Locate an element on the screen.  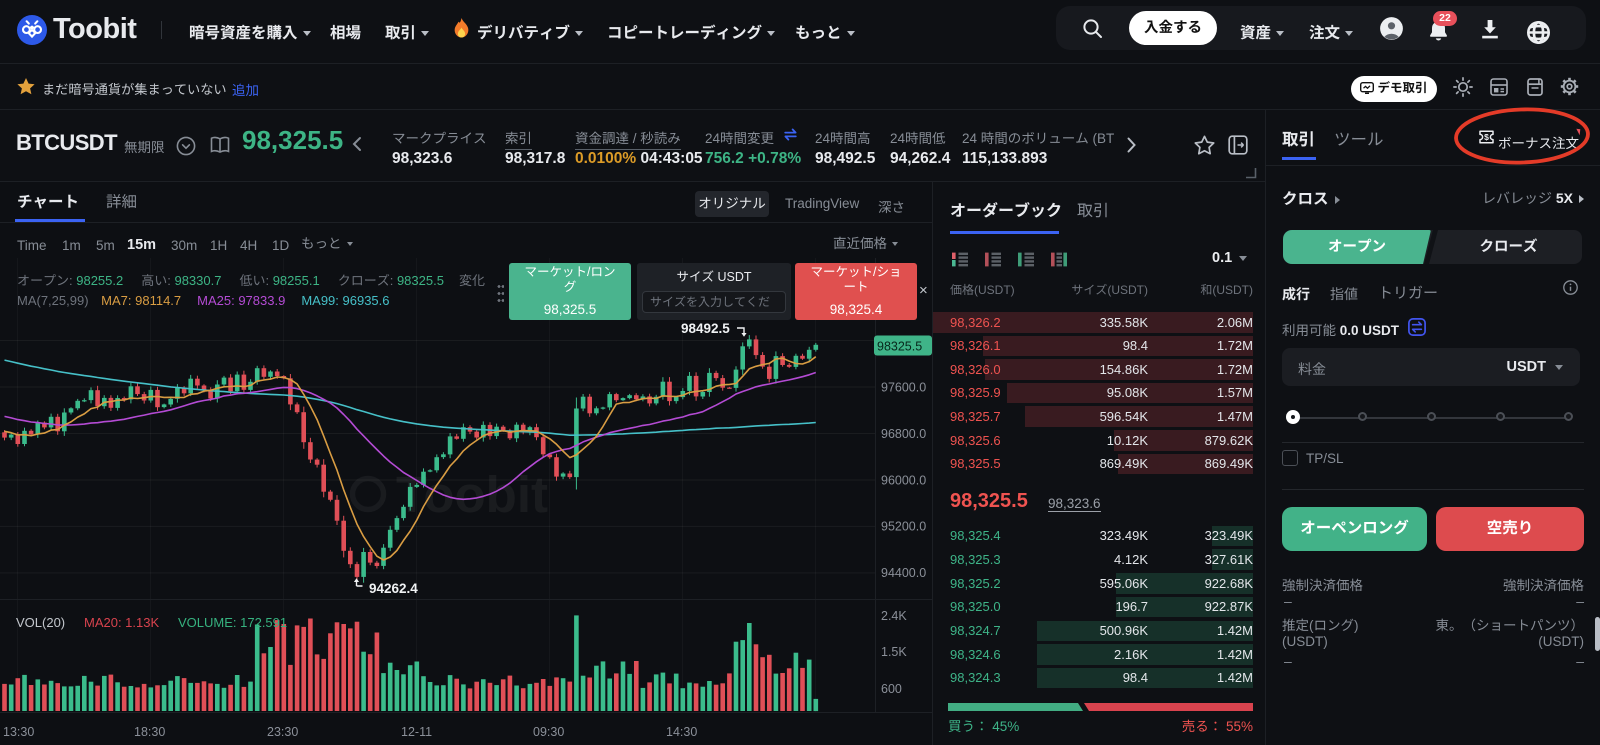
svg-text: MA20: 1.13K is located at coordinates (121, 622).